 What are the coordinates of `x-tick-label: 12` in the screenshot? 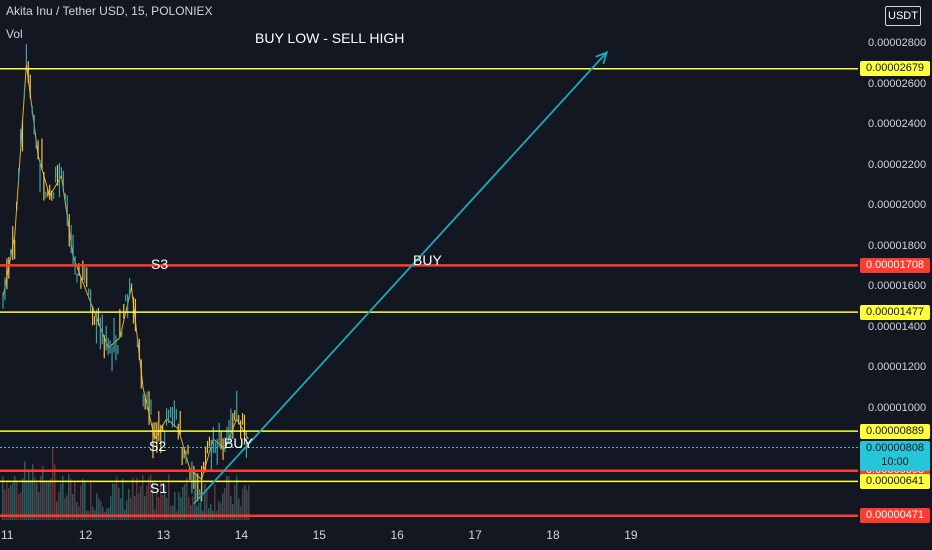 It's located at (85, 535).